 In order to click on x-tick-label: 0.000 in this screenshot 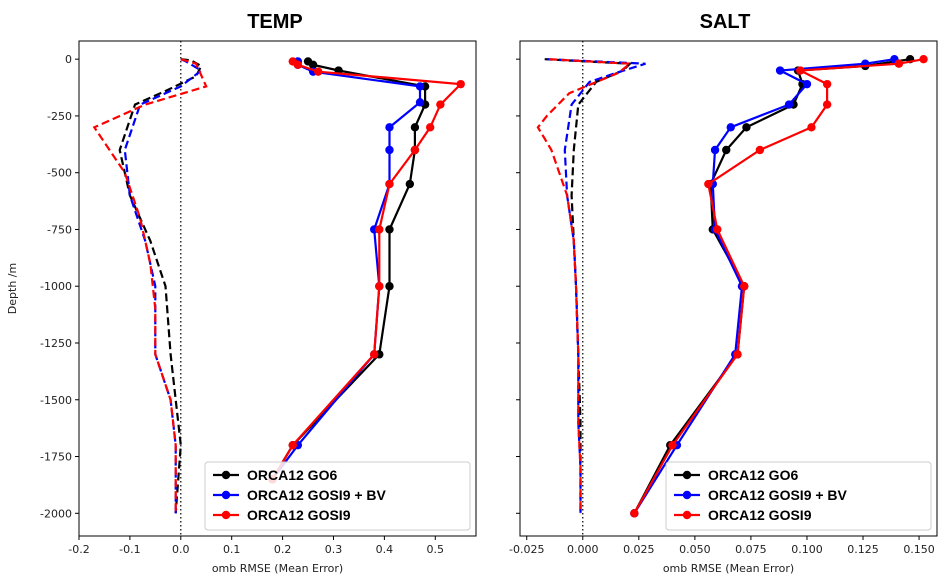, I will do `click(583, 549)`.